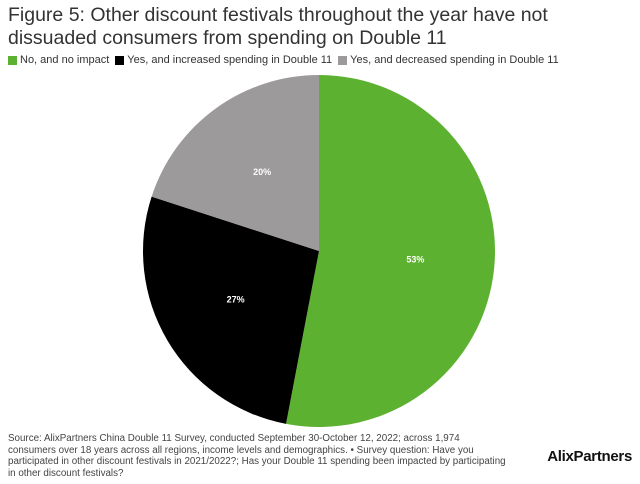 This screenshot has width=640, height=484. What do you see at coordinates (415, 259) in the screenshot?
I see `pie-label-no-impact: 53%` at bounding box center [415, 259].